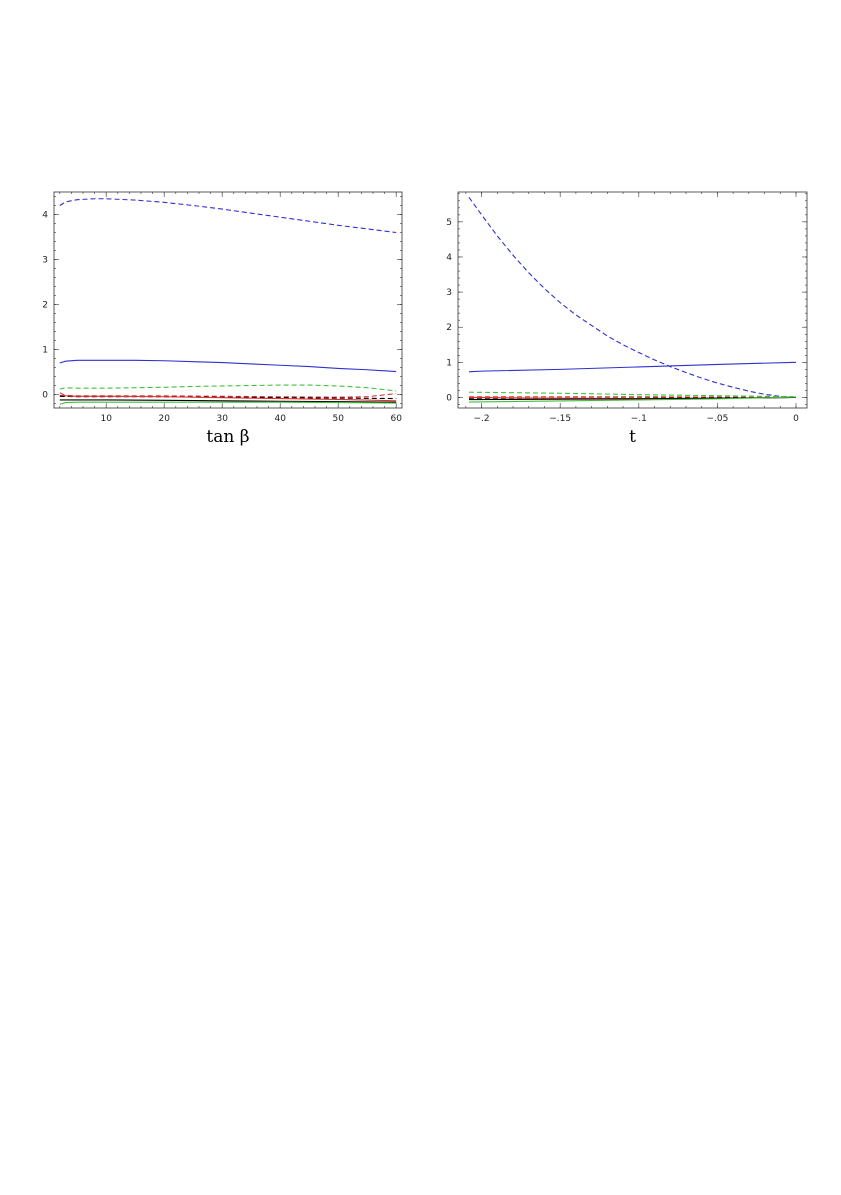 The image size is (841, 1195). Describe the element at coordinates (449, 223) in the screenshot. I see `y-tick-label: 5` at that location.